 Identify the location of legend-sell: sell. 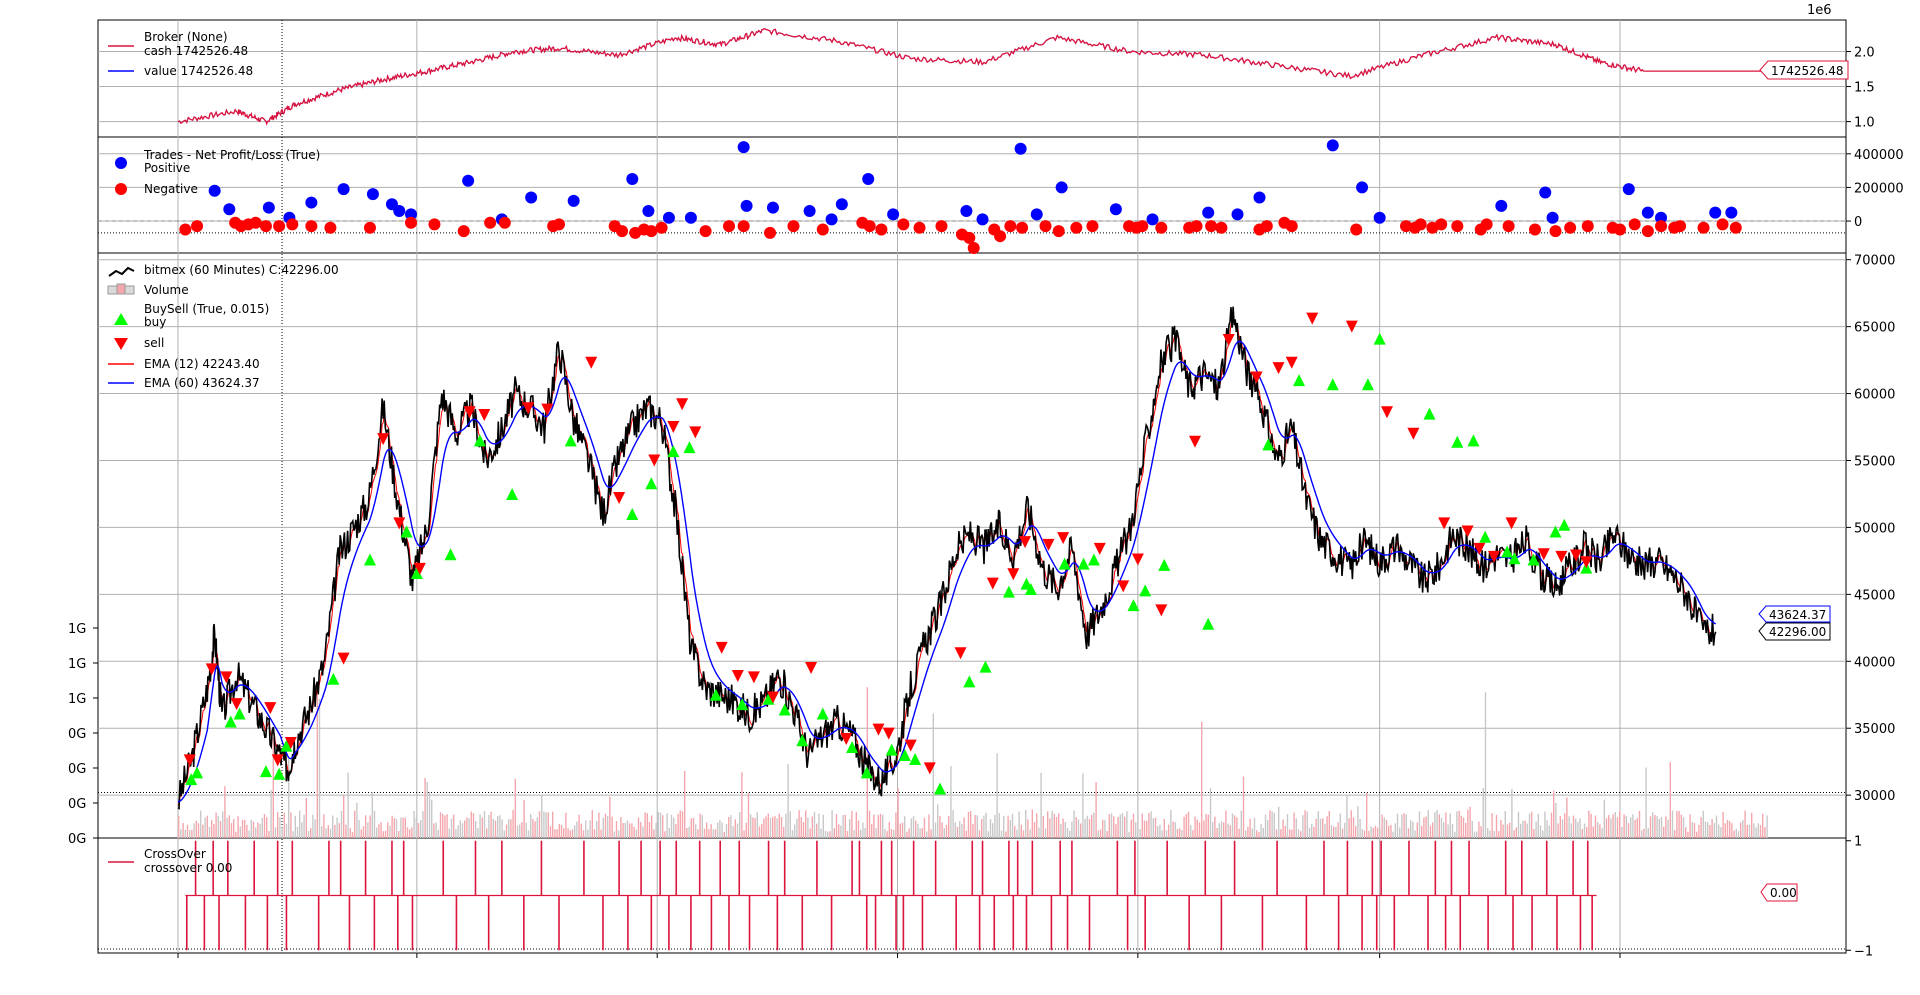
(154, 343).